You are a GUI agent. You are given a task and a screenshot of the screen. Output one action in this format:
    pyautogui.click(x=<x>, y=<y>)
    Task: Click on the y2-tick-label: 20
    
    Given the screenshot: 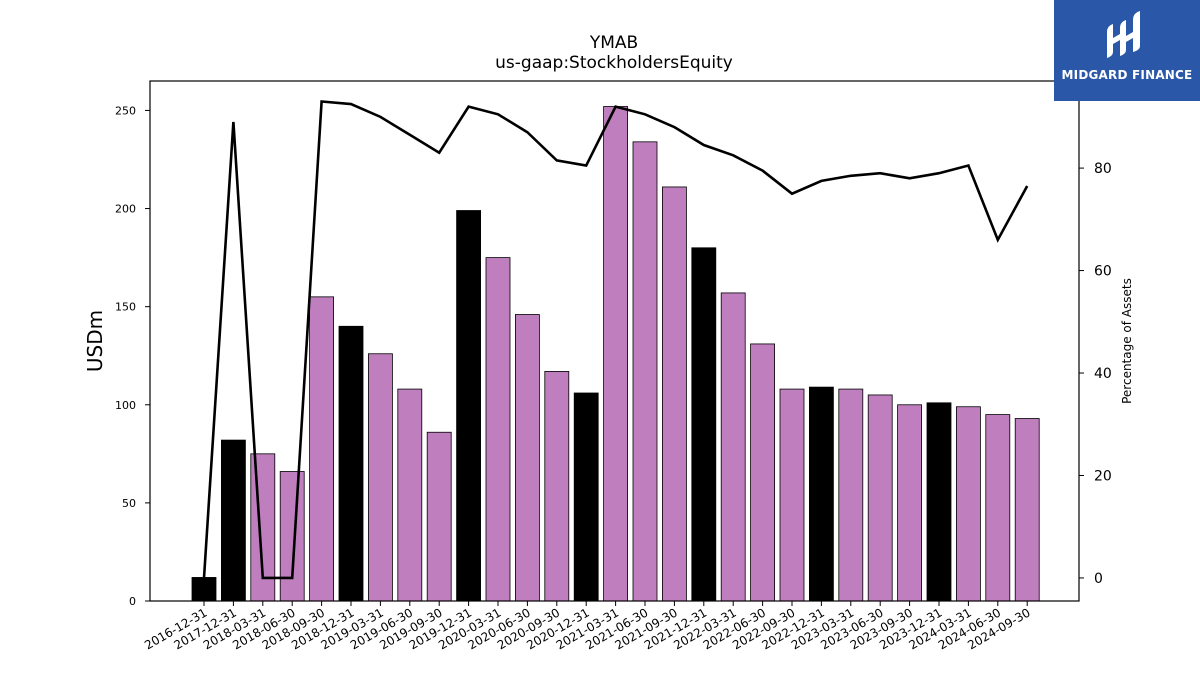 What is the action you would take?
    pyautogui.click(x=1103, y=476)
    